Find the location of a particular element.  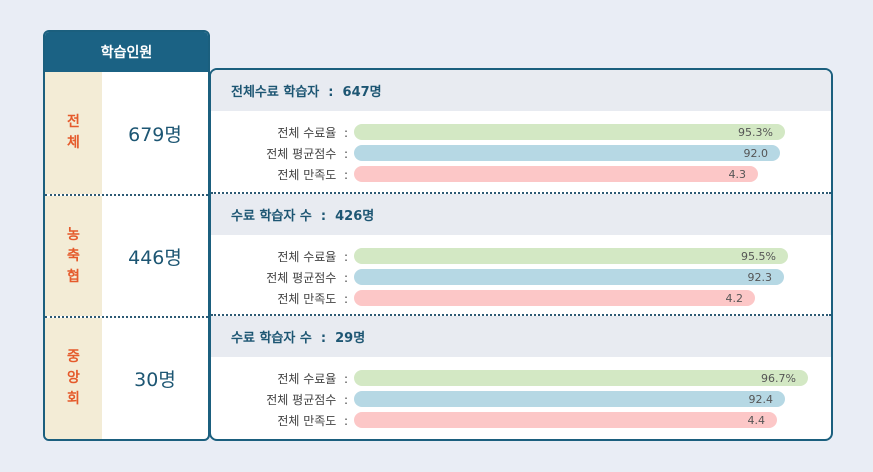

satisfaction-bar: 4.4 is located at coordinates (565, 420).